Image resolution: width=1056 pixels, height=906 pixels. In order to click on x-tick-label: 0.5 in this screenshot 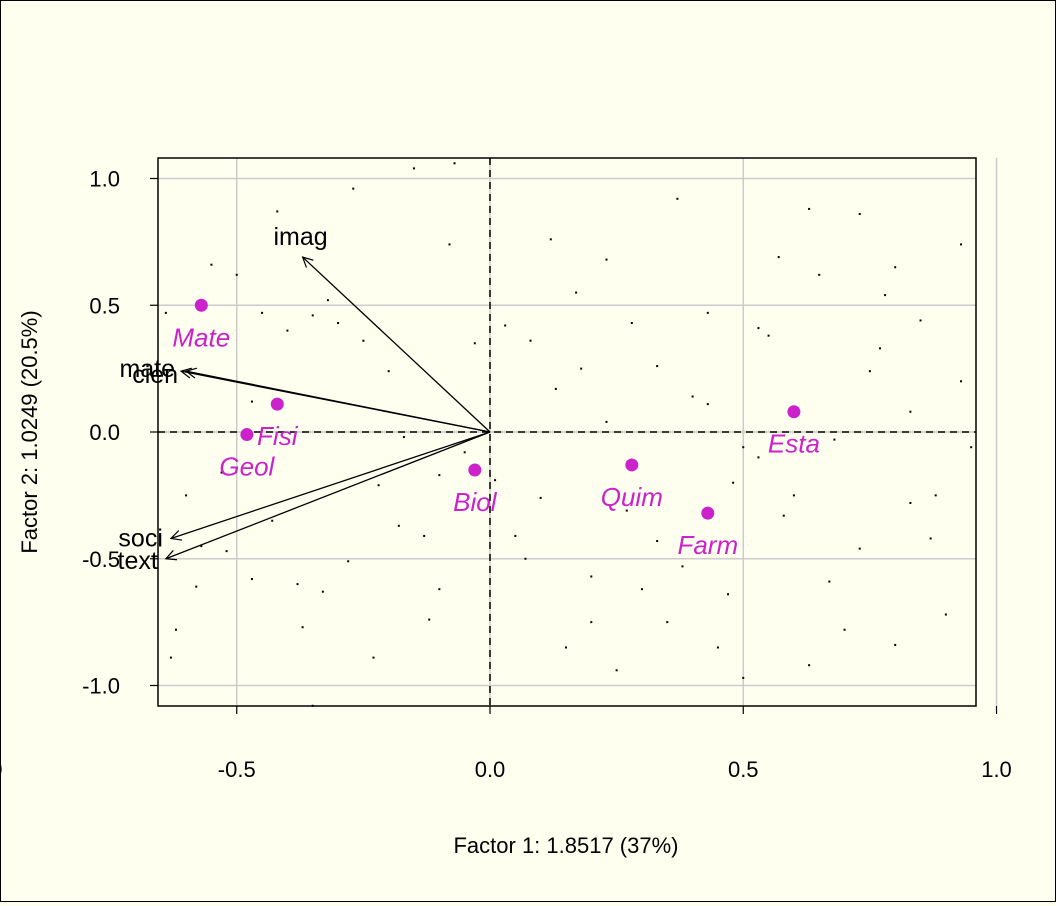, I will do `click(743, 769)`.